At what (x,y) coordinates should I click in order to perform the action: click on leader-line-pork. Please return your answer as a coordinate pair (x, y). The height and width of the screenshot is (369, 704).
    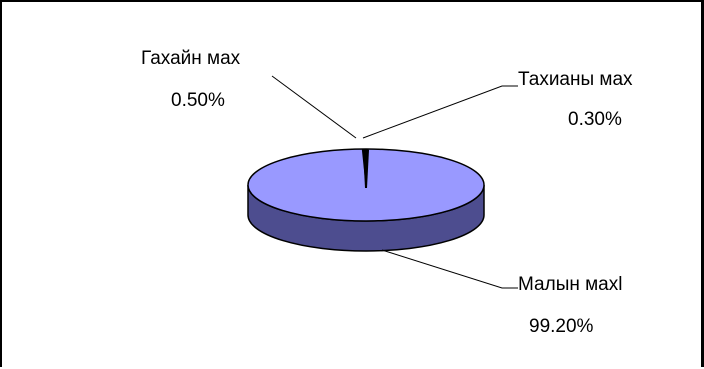
    Looking at the image, I should click on (314, 107).